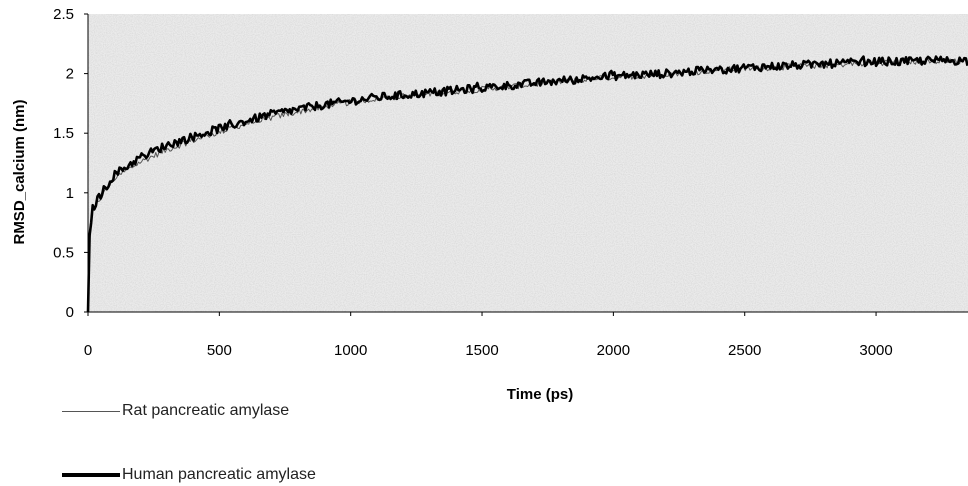 Image resolution: width=968 pixels, height=486 pixels. I want to click on x-axis-title: Time (ps), so click(540, 394).